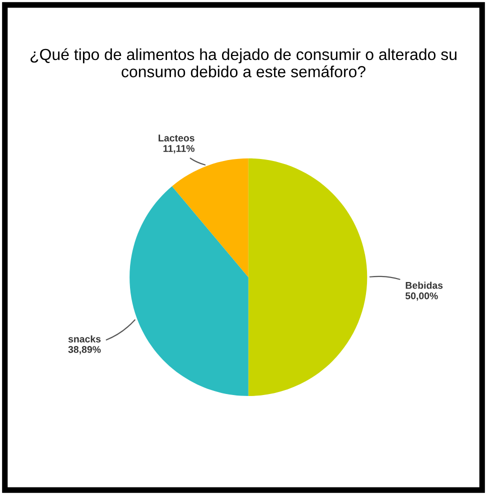 The width and height of the screenshot is (487, 495). I want to click on slice-label: snacks, so click(84, 338).